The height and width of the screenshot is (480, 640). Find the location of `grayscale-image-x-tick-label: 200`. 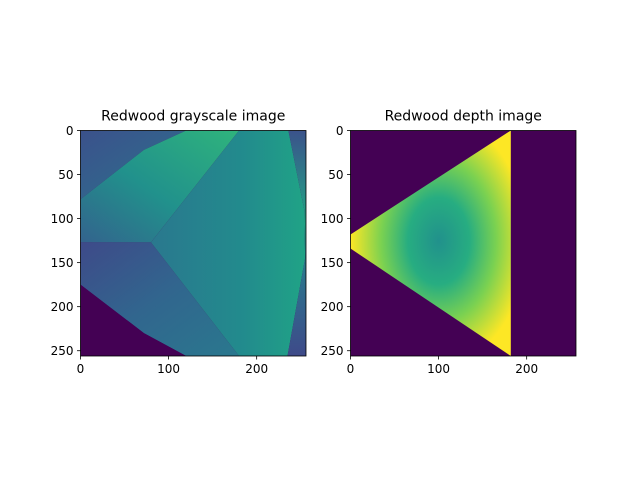

grayscale-image-x-tick-label: 200 is located at coordinates (256, 369).